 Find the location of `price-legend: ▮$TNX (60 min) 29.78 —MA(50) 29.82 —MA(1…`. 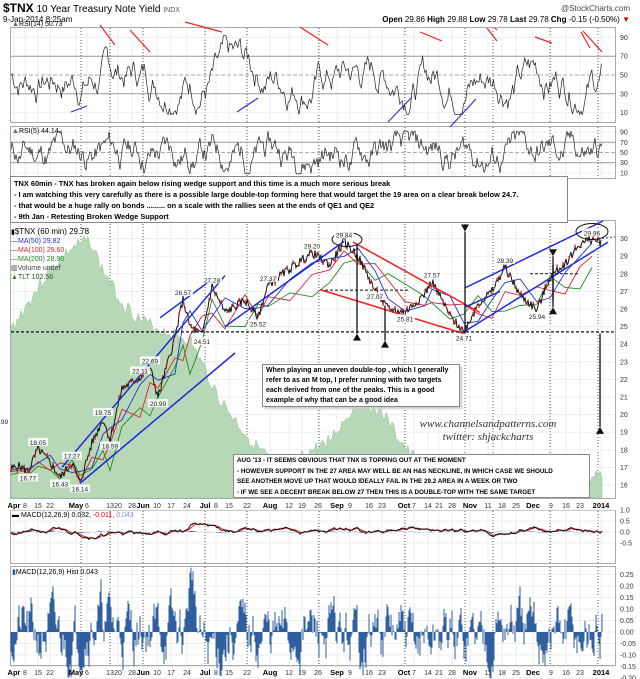

price-legend: ▮$TNX (60 min) 29.78 —MA(50) 29.82 —MA(1… is located at coordinates (50, 254).